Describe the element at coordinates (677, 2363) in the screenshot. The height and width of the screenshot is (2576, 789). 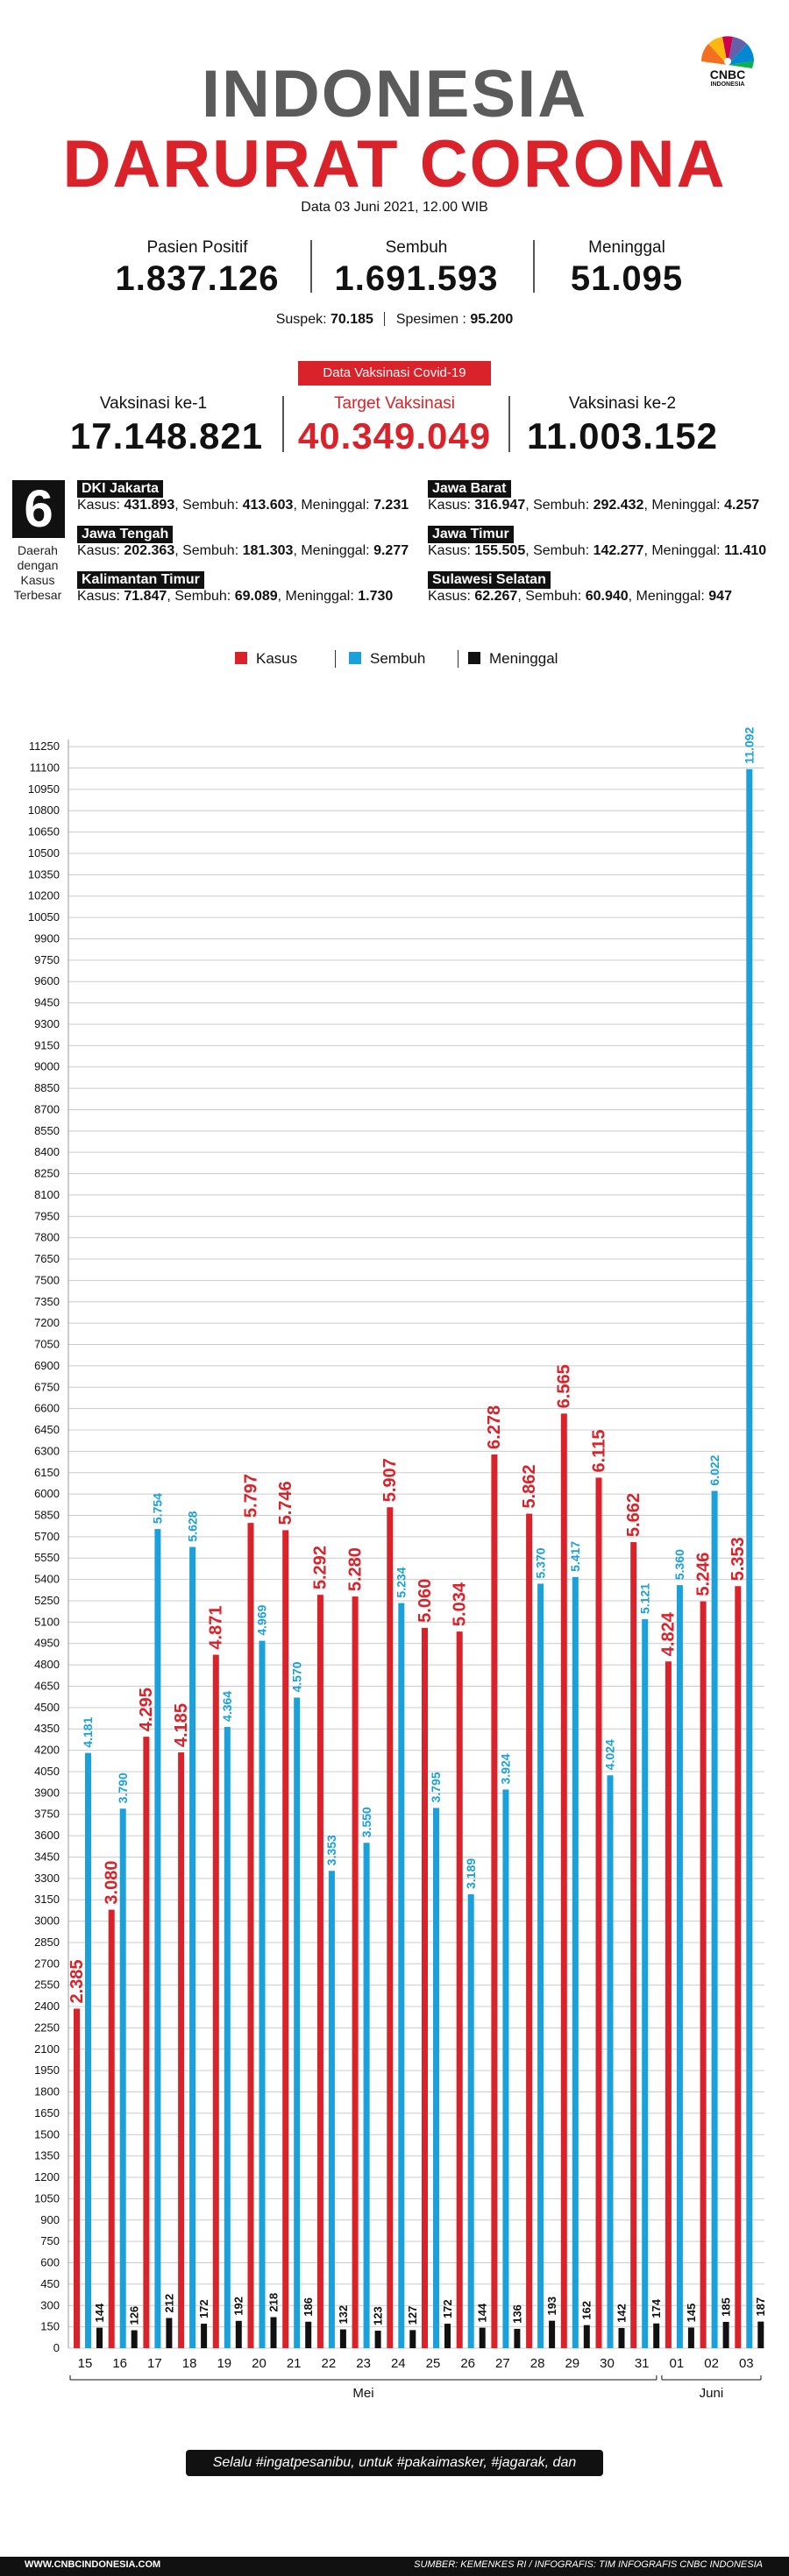
I see `x-tick-label: 01` at that location.